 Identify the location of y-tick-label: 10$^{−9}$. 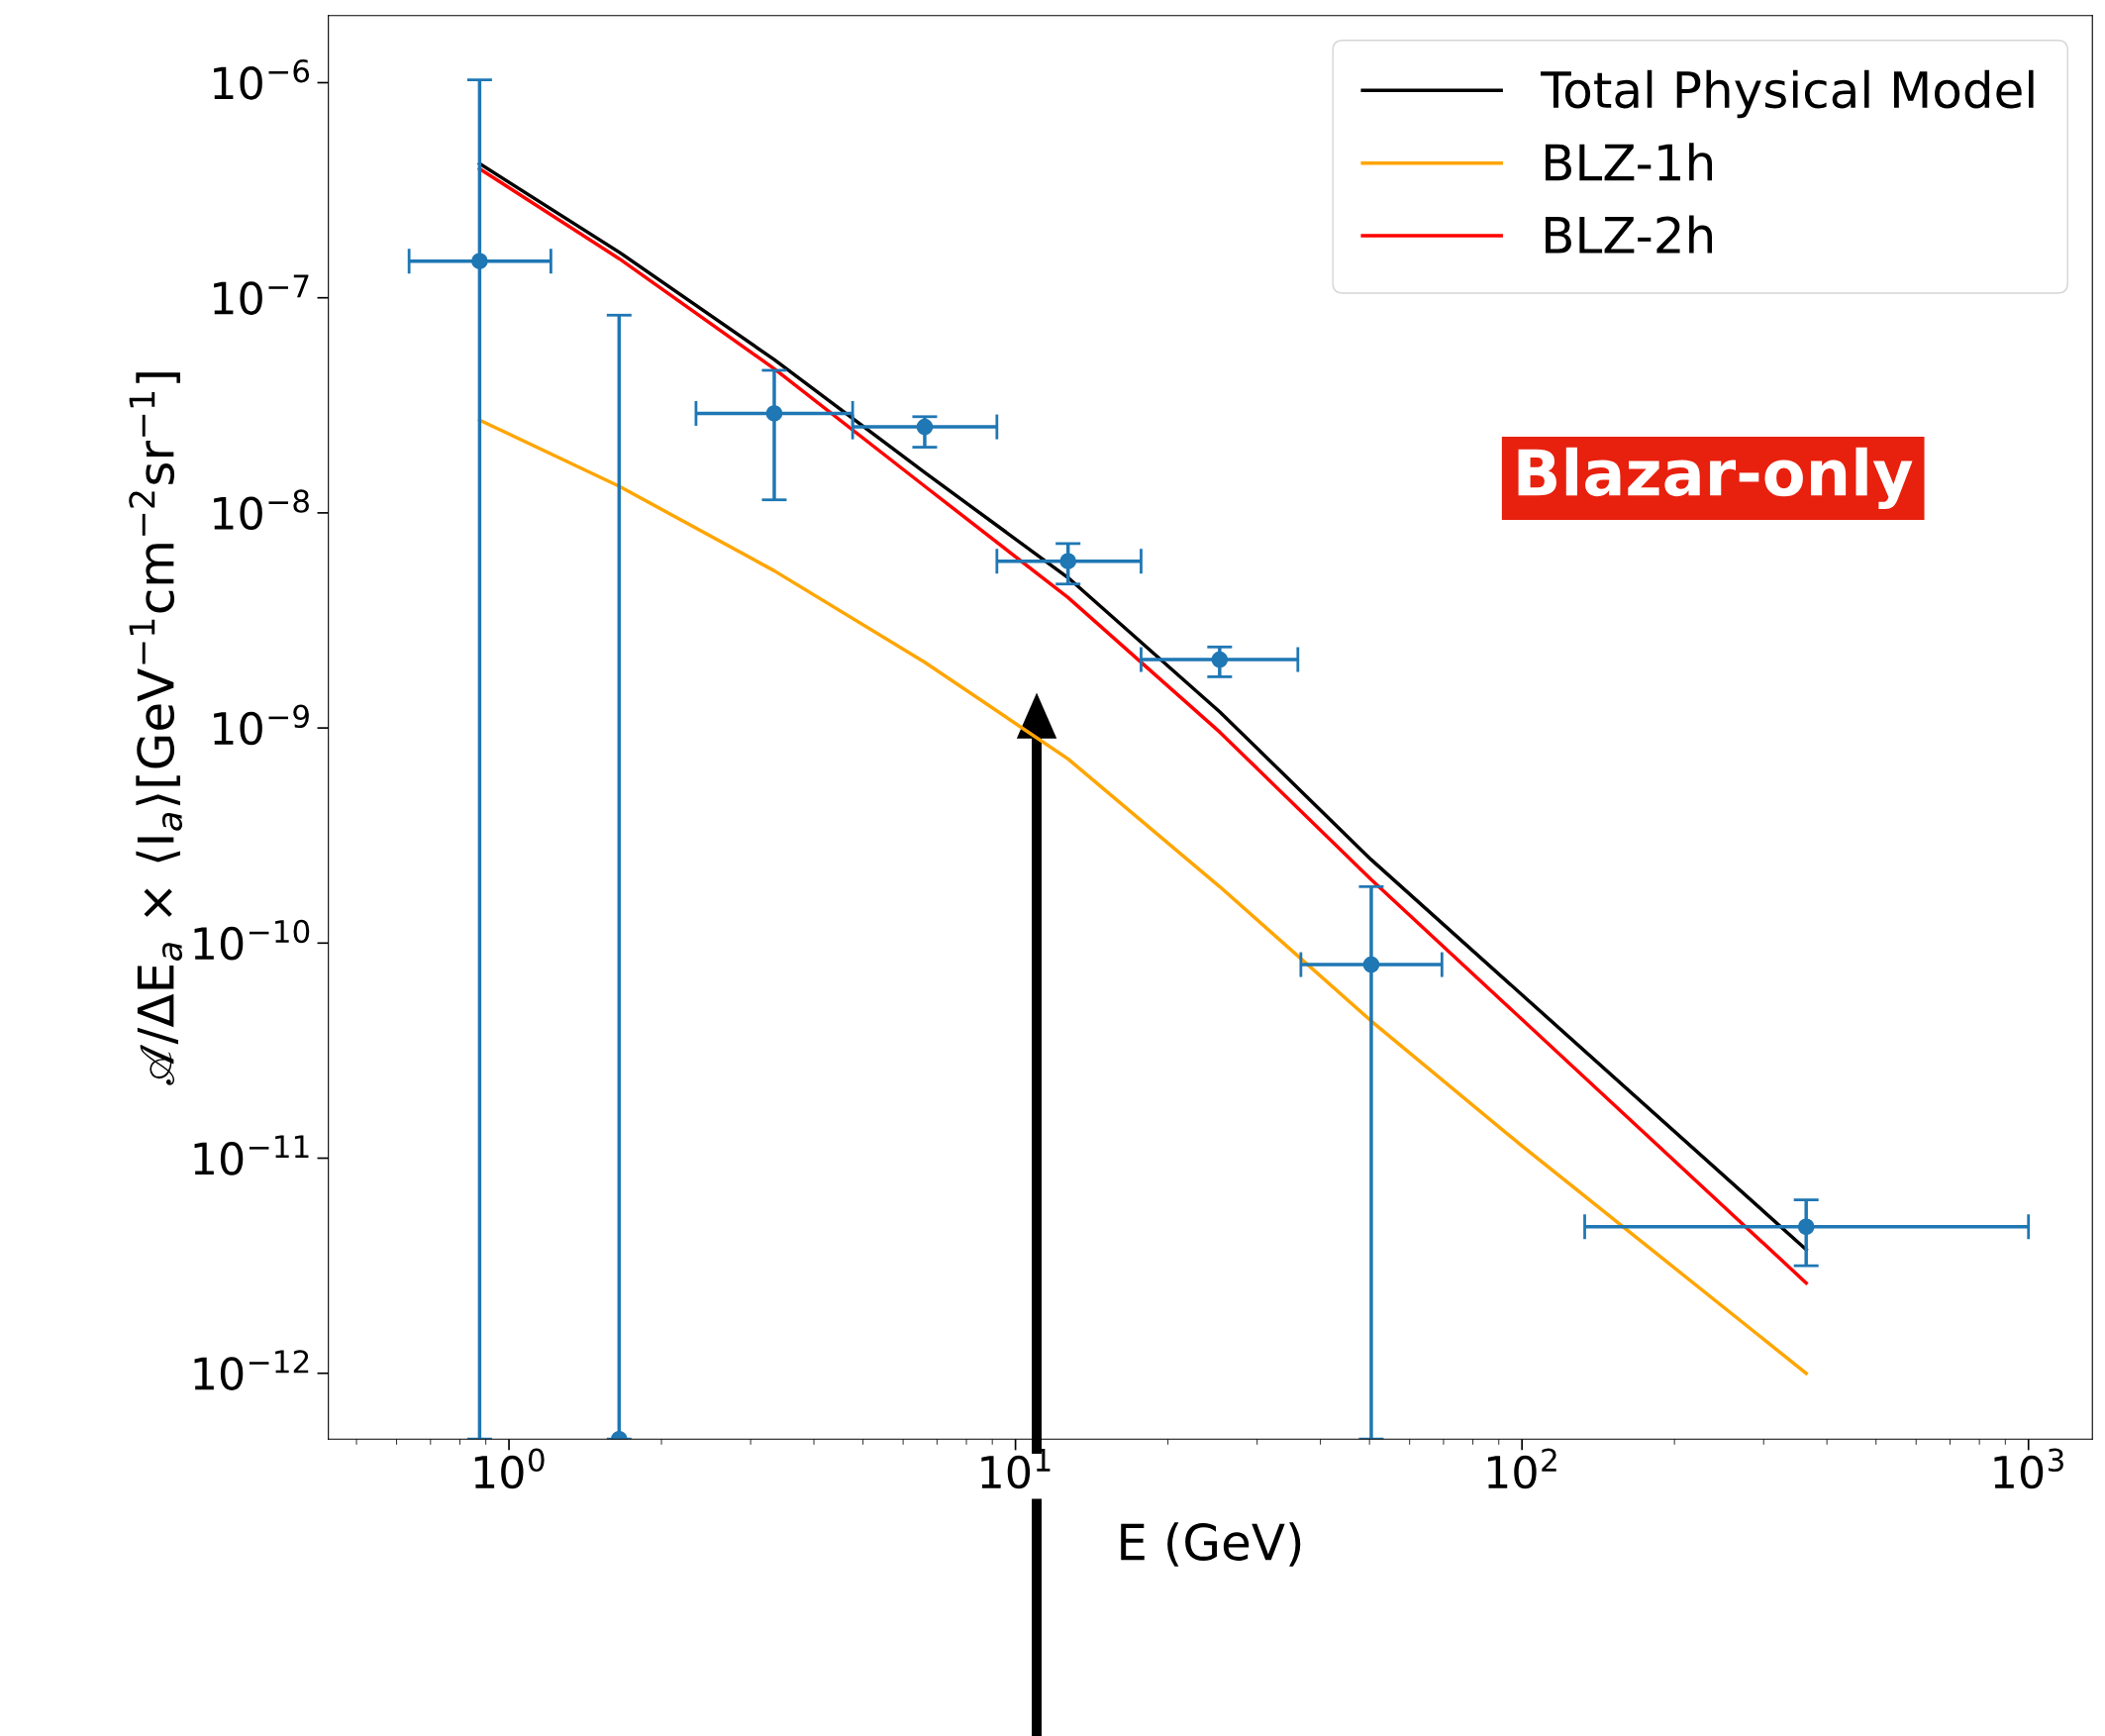
(261, 725).